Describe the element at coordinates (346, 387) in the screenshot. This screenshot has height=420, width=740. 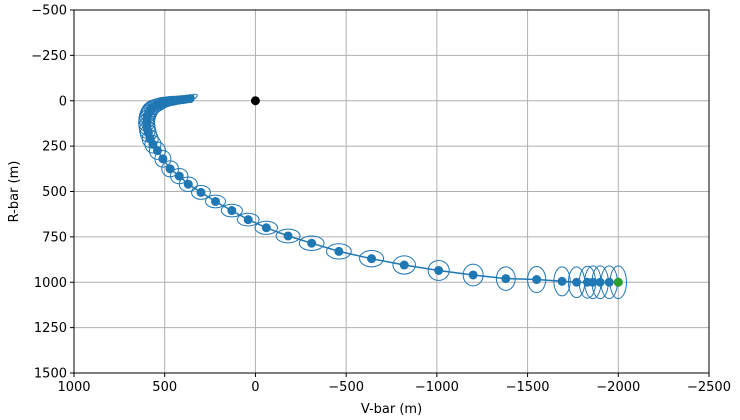
I see `x-tick-label: −500` at that location.